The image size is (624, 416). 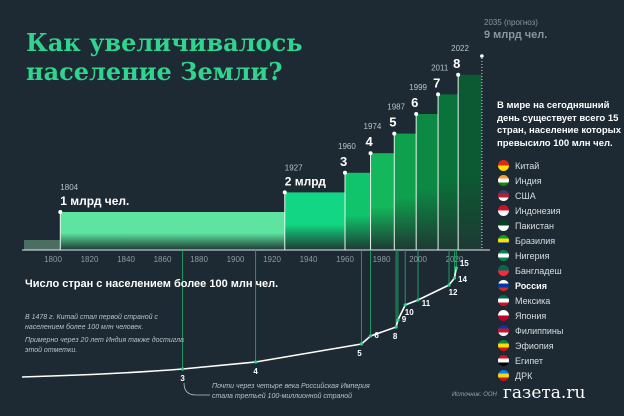 What do you see at coordinates (456, 63) in the screenshot?
I see `step-value-label: 8` at bounding box center [456, 63].